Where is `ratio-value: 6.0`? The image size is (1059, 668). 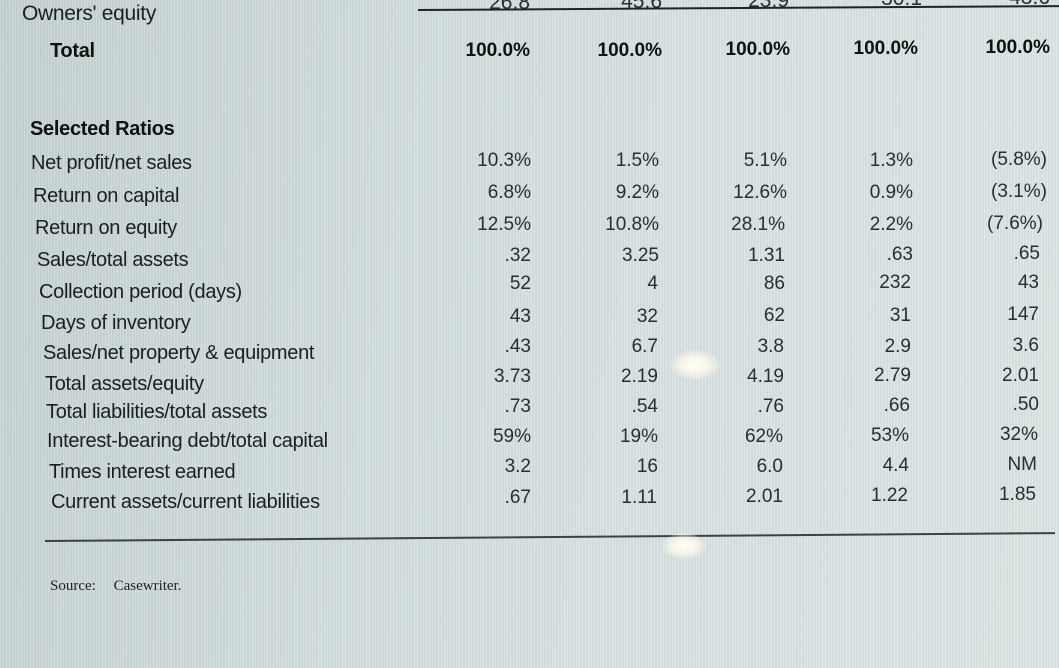 ratio-value: 6.0 is located at coordinates (769, 466).